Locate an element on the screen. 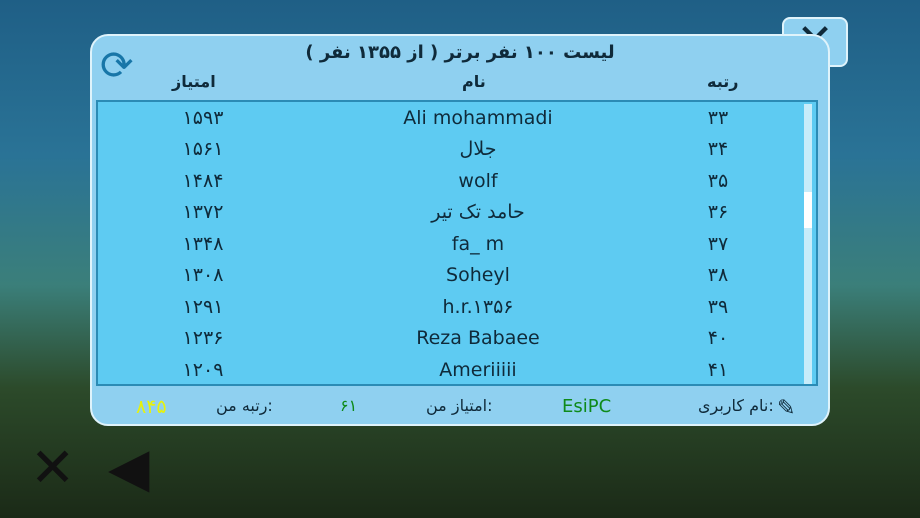  my-rank: ۸۴۵ is located at coordinates (151, 407).